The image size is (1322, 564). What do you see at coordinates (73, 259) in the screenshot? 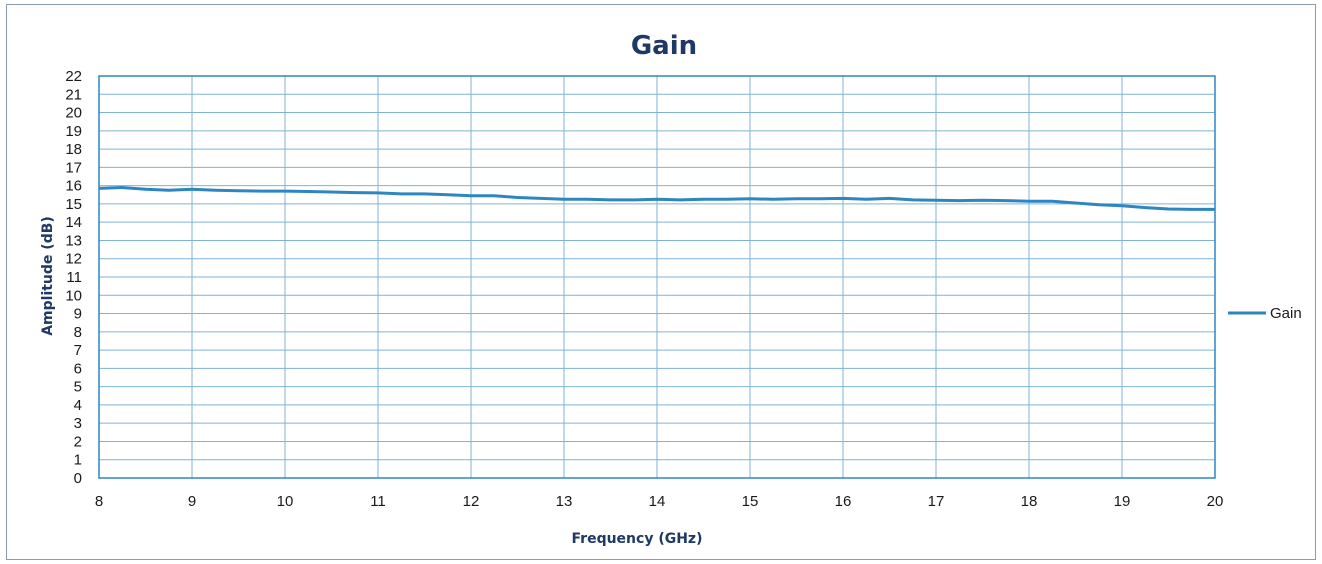
I see `y-tick-label: 12` at bounding box center [73, 259].